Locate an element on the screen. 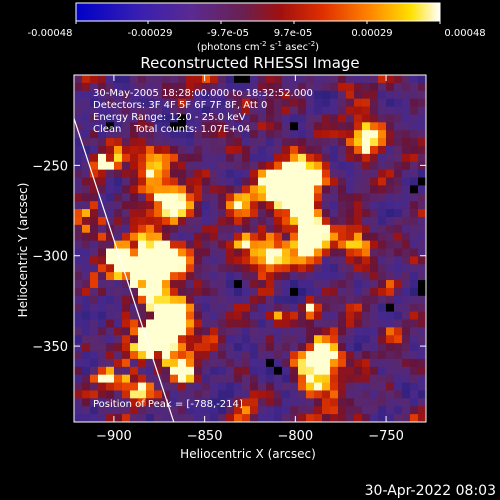 This screenshot has height=500, width=500. x-tick-label: −850 is located at coordinates (205, 436).